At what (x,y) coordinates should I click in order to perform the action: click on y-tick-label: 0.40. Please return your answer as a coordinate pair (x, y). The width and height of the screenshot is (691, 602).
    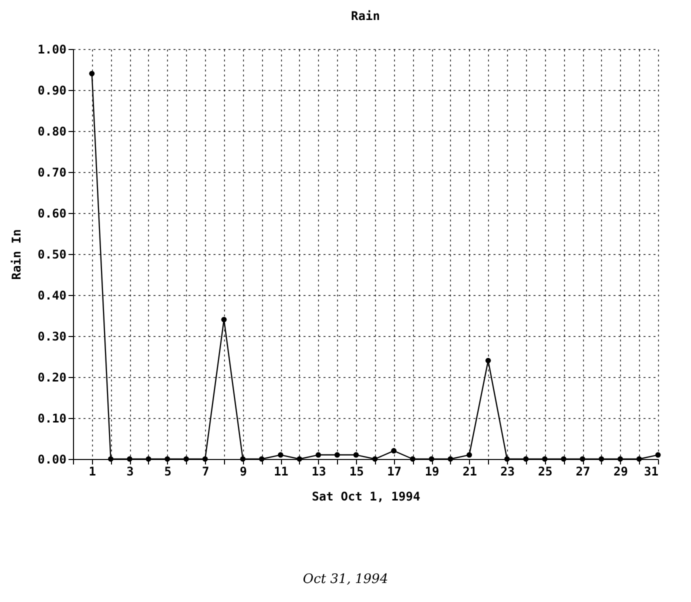
    Looking at the image, I should click on (52, 295).